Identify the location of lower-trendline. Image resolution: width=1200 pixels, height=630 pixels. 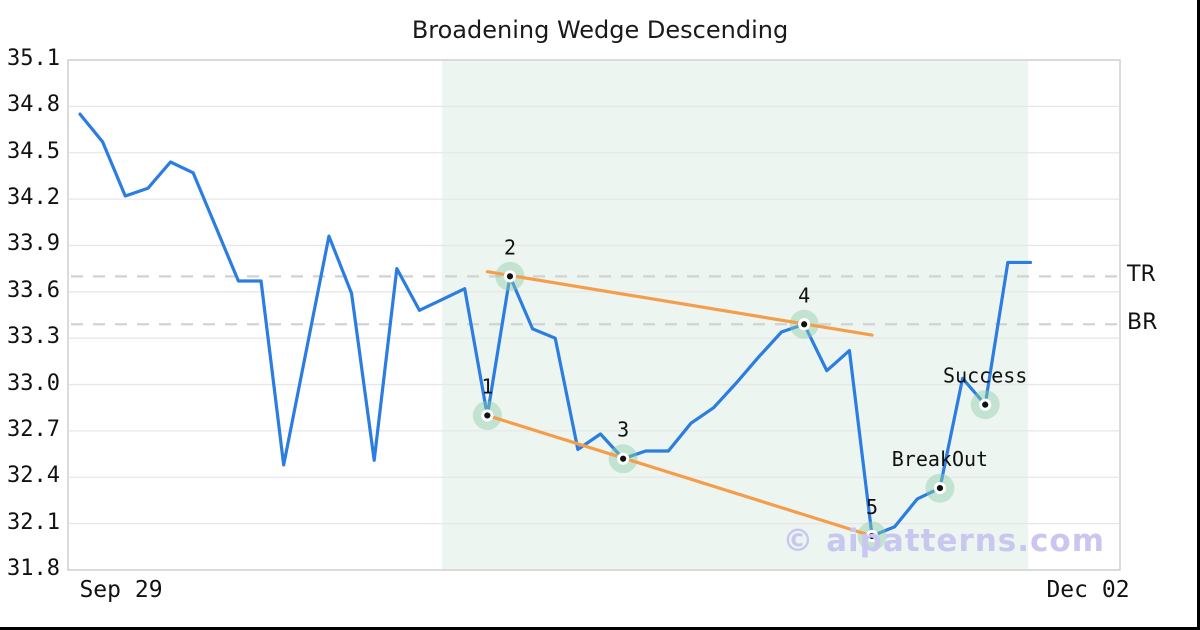
(679, 475).